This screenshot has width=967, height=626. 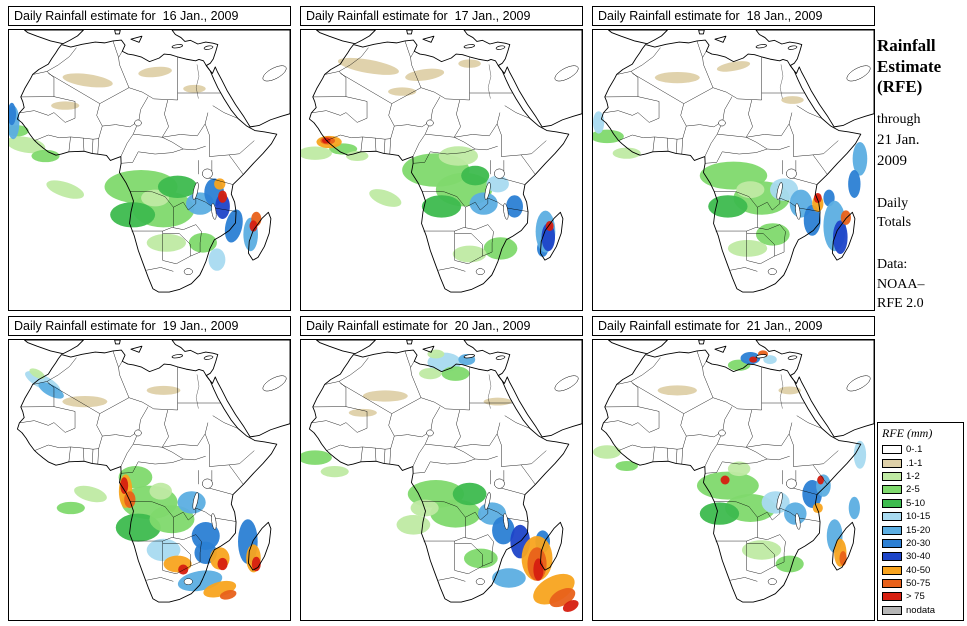 I want to click on legend-label: 5-10, so click(x=916, y=503).